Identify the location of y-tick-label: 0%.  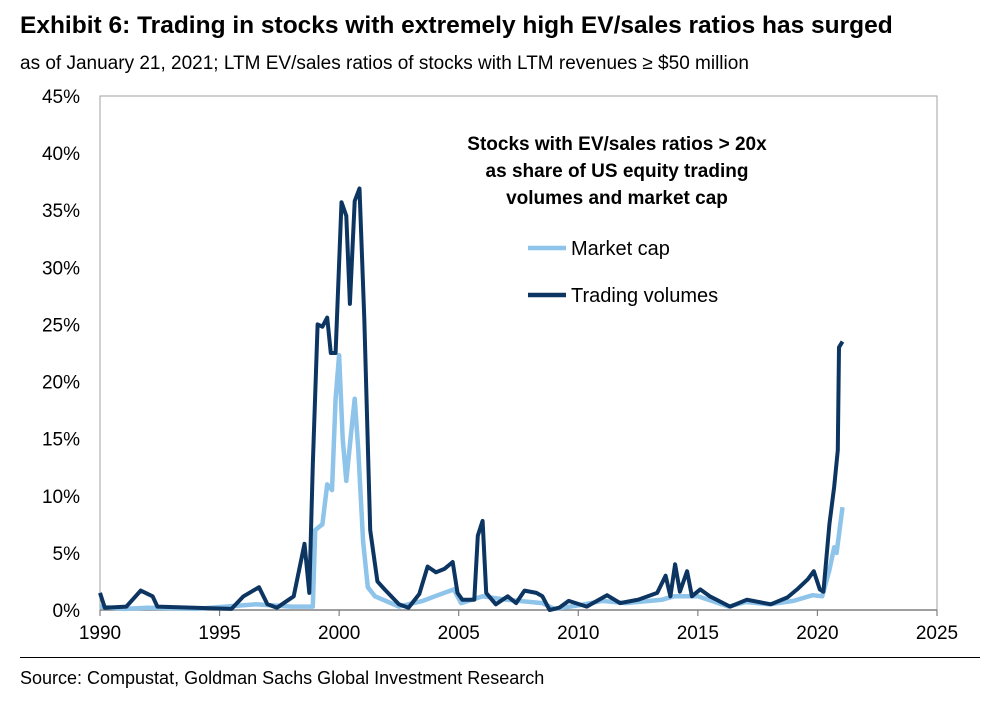
(67, 611).